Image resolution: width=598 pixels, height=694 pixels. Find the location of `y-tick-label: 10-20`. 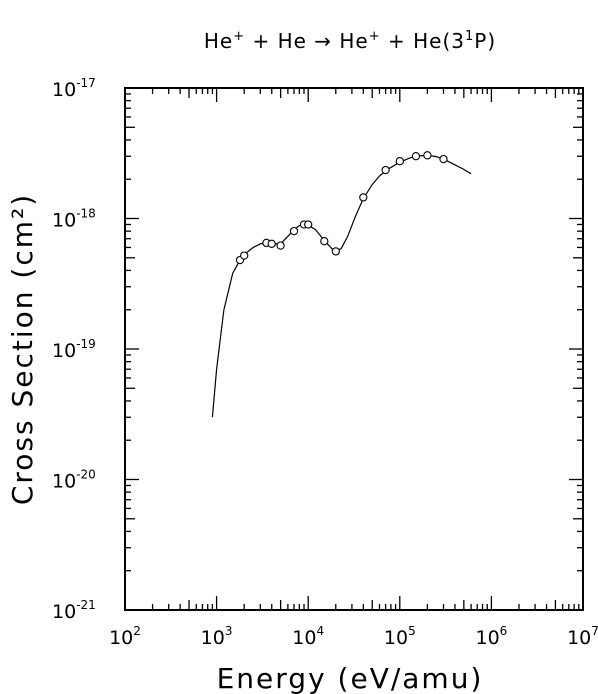

y-tick-label: 10-20 is located at coordinates (74, 480).